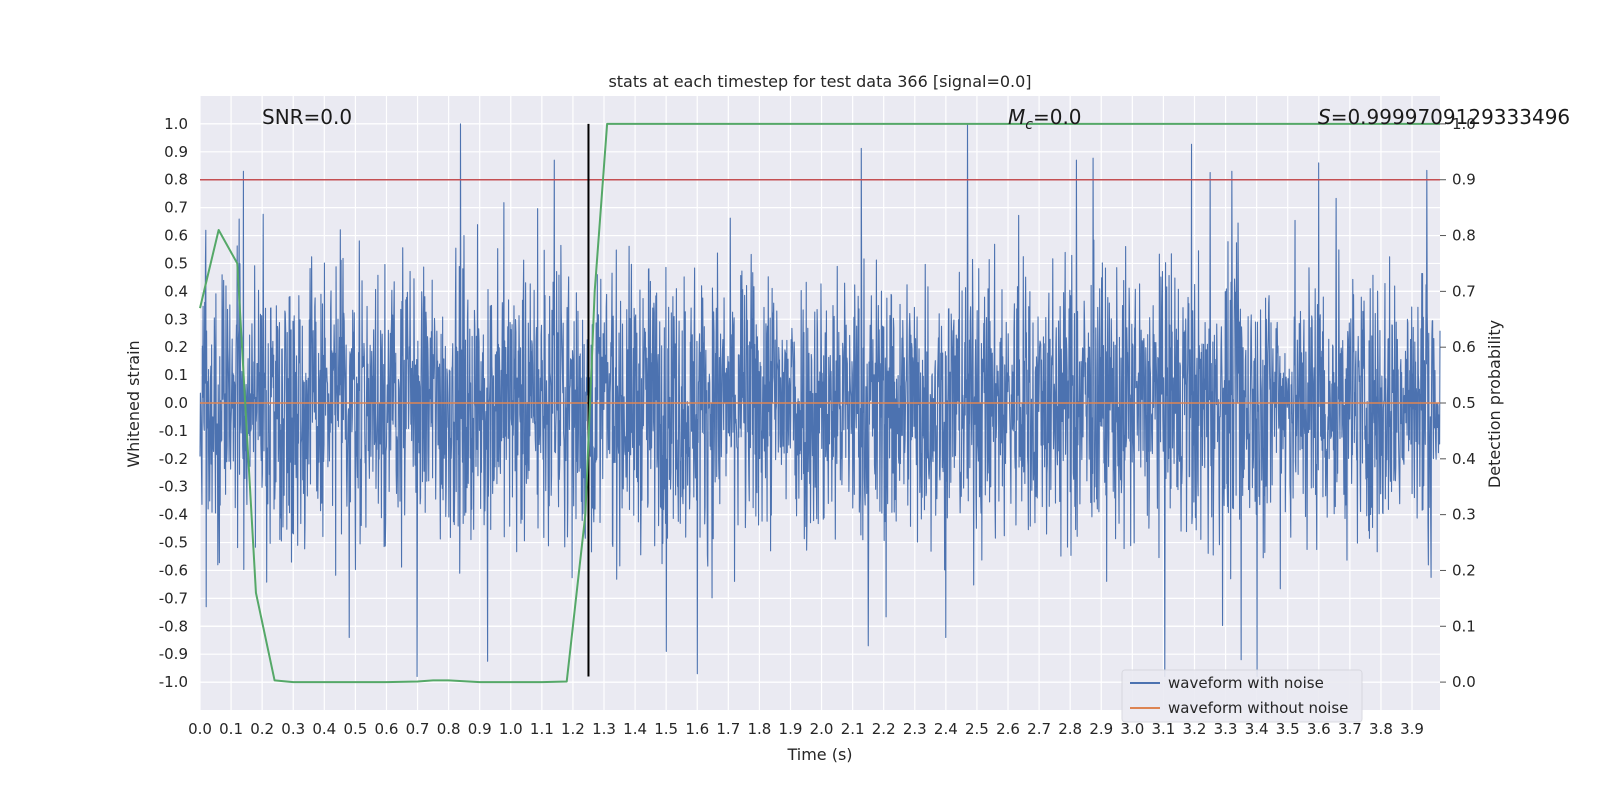 The height and width of the screenshot is (800, 1600). Describe the element at coordinates (176, 180) in the screenshot. I see `y-tick-label: 0.8` at that location.